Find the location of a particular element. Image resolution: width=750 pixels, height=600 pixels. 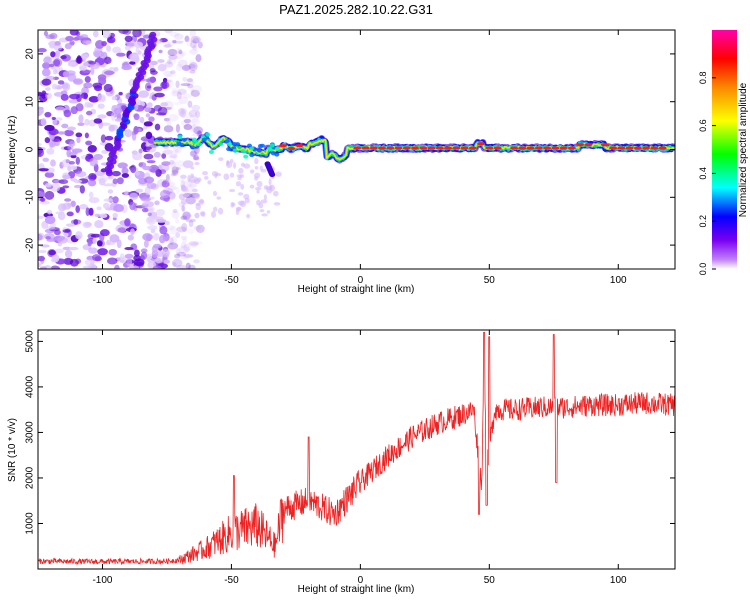

spectrogram-x-axis-label: Height of straight line (km) is located at coordinates (356, 289).